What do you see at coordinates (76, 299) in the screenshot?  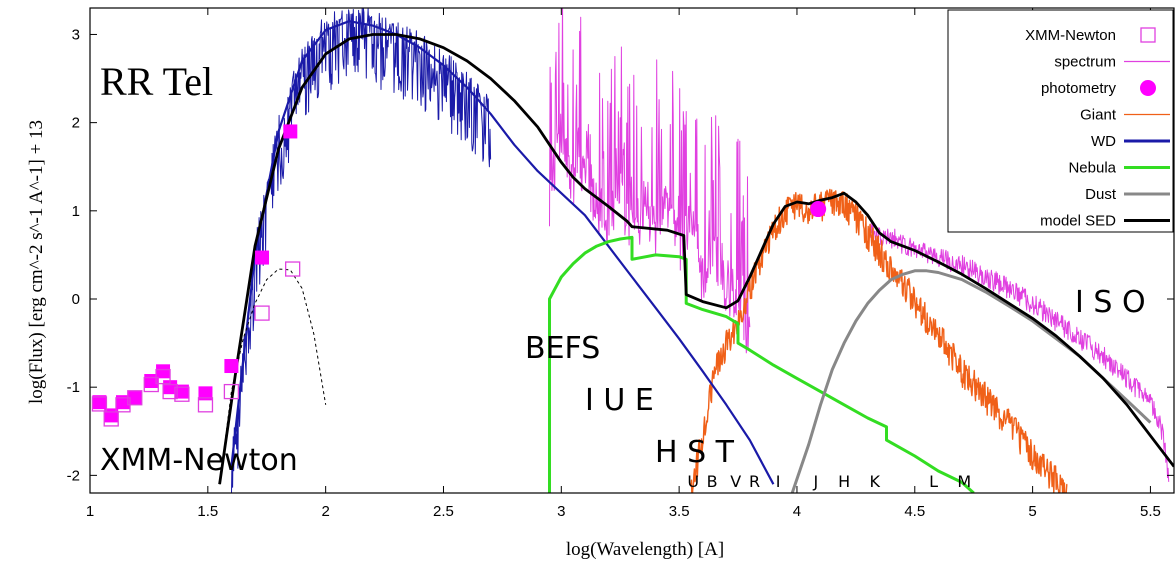 I see `y-tick-label: 0` at bounding box center [76, 299].